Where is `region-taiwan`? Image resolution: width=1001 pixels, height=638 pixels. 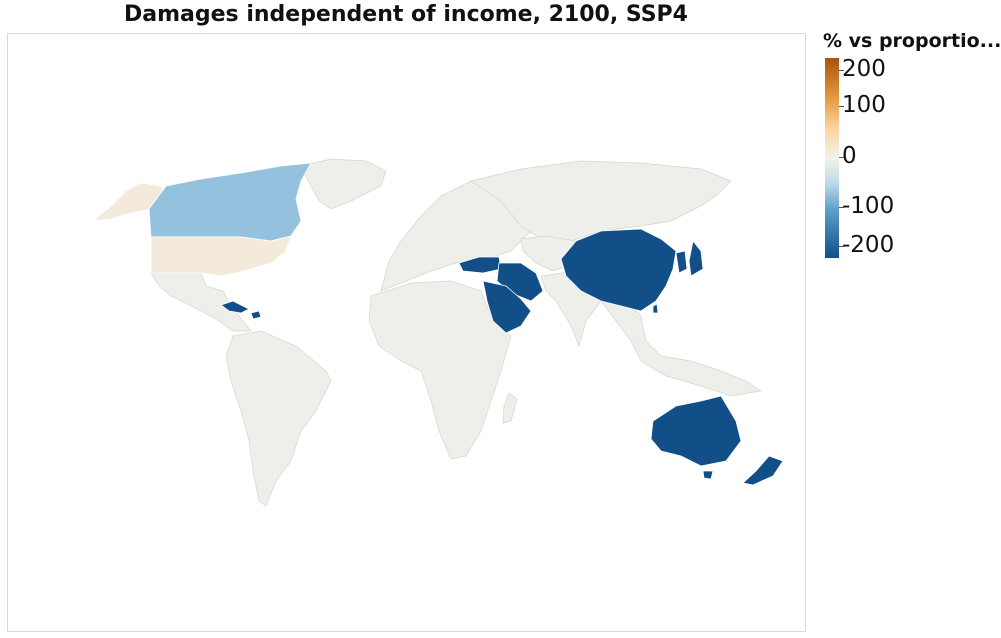 region-taiwan is located at coordinates (655, 308).